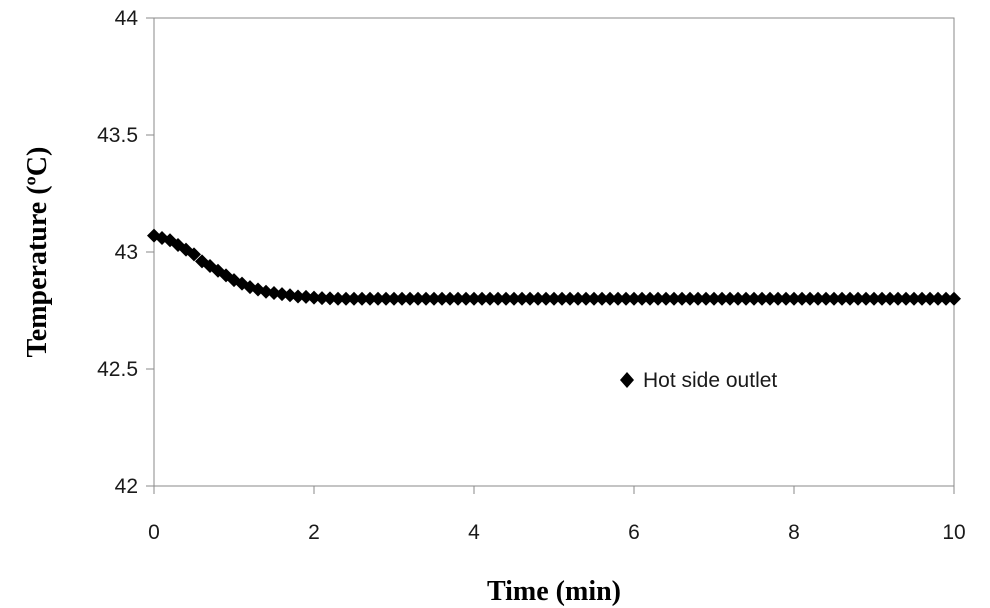 This screenshot has height=608, width=990. What do you see at coordinates (127, 18) in the screenshot?
I see `y-tick-label: 44` at bounding box center [127, 18].